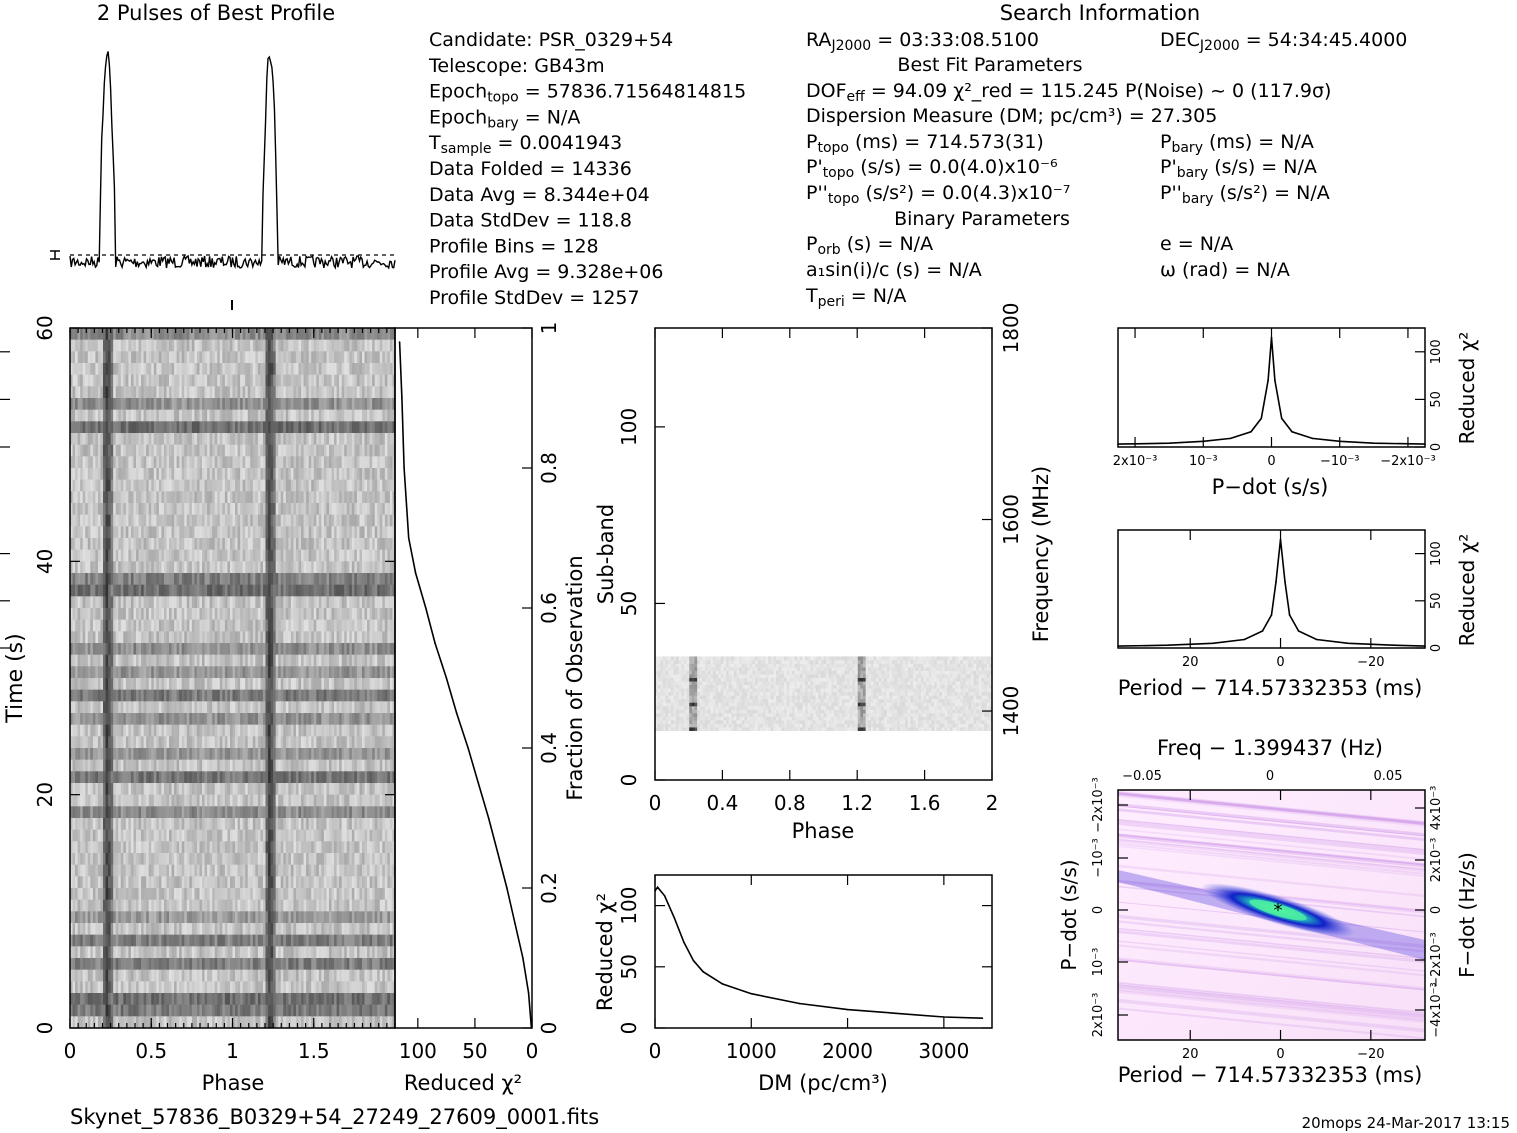 The height and width of the screenshot is (1133, 1517). I want to click on info-left-line: Candidate: PSR_0329+54, so click(551, 40).